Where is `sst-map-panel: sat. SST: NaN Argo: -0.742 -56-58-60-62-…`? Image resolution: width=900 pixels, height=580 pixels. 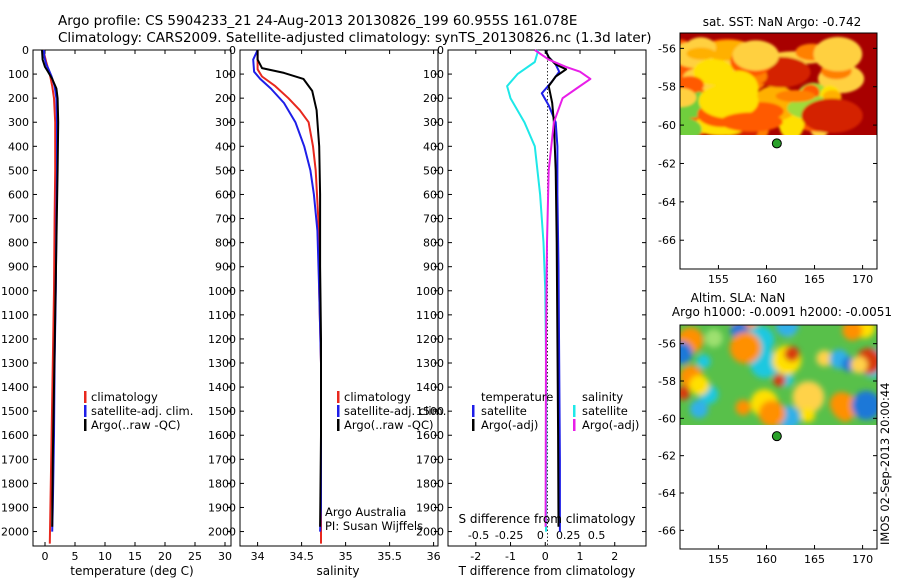
sst-map-panel: sat. SST: NaN Argo: -0.742 -56-58-60-62-… is located at coordinates (768, 150).